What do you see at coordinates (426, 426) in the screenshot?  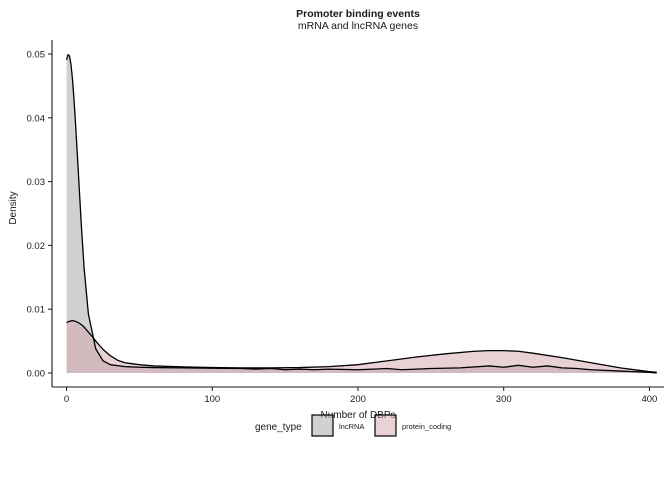 I see `legend-label-protein-coding: protein_coding` at bounding box center [426, 426].